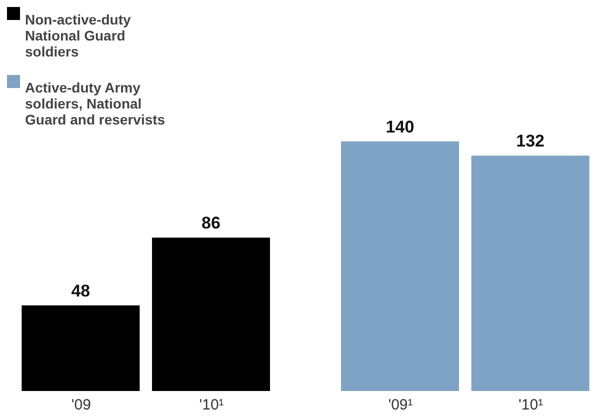 This screenshot has height=416, width=611. What do you see at coordinates (530, 141) in the screenshot?
I see `data-label: 132` at bounding box center [530, 141].